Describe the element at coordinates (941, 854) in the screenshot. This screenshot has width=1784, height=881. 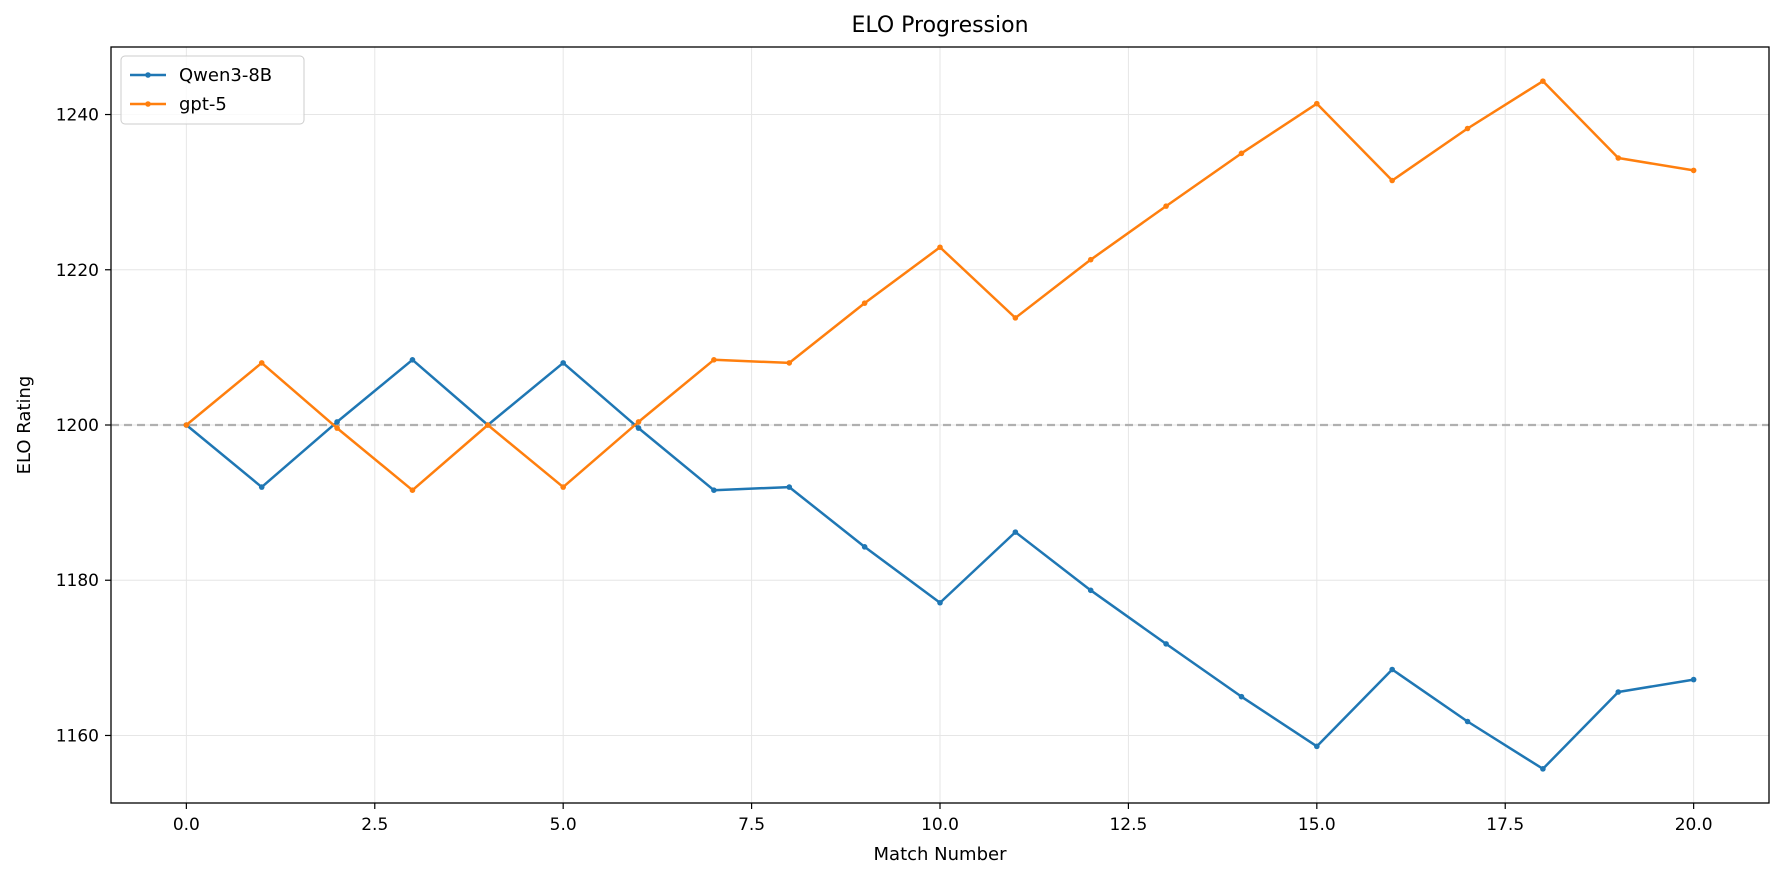
I see `x-axis-label: Match Number` at that location.